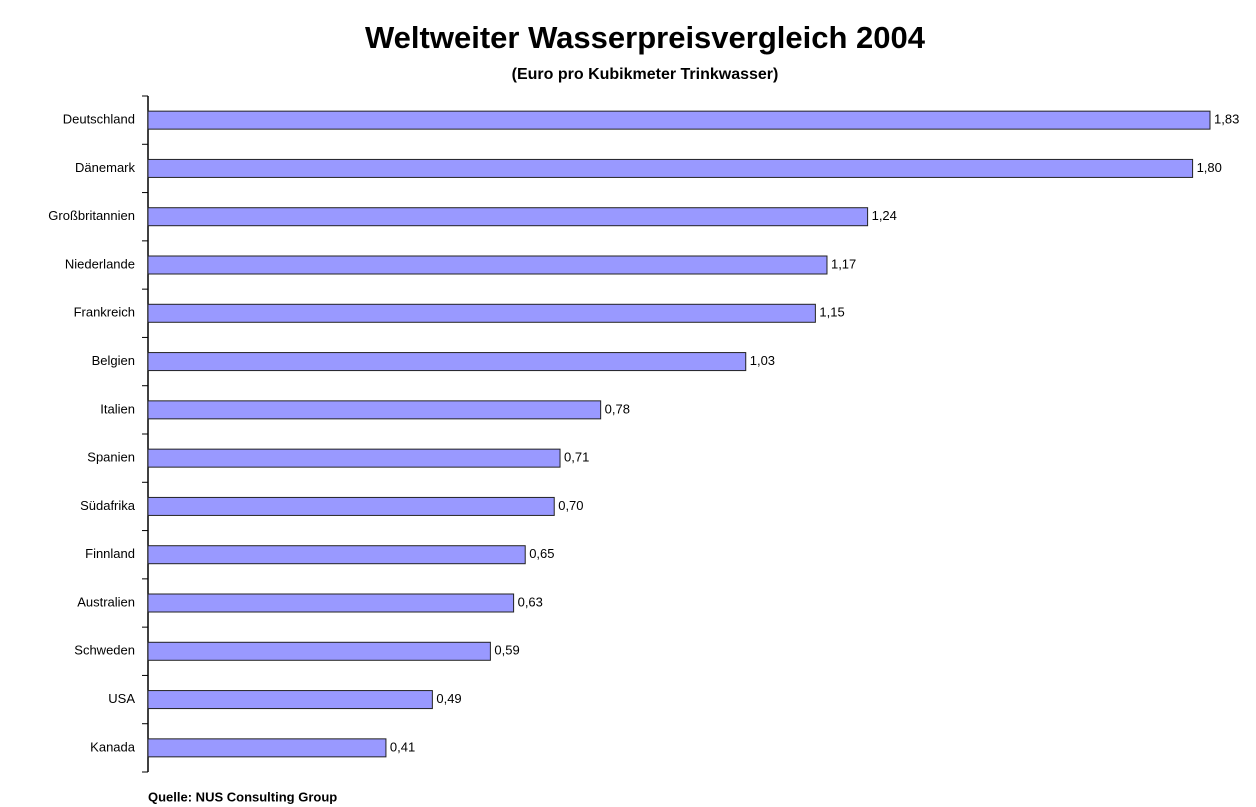 Image resolution: width=1256 pixels, height=807 pixels. What do you see at coordinates (91, 215) in the screenshot?
I see `category-label: Großbritannien` at bounding box center [91, 215].